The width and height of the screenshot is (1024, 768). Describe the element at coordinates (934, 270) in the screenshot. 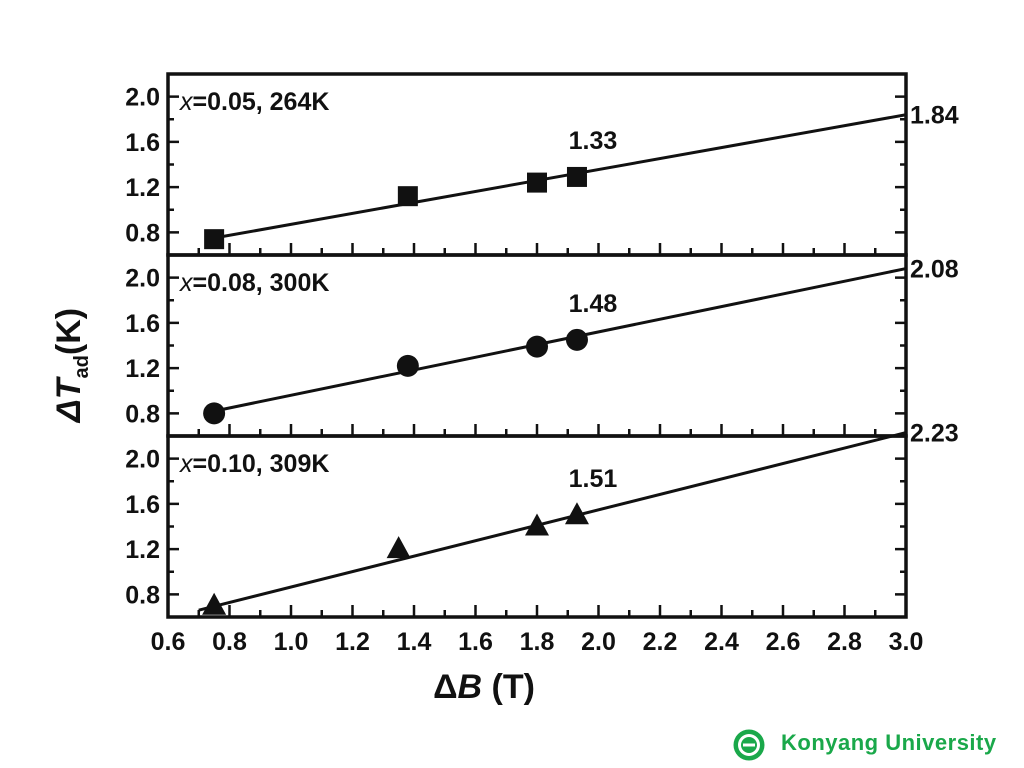

I see `end-value-label: 2.08` at that location.